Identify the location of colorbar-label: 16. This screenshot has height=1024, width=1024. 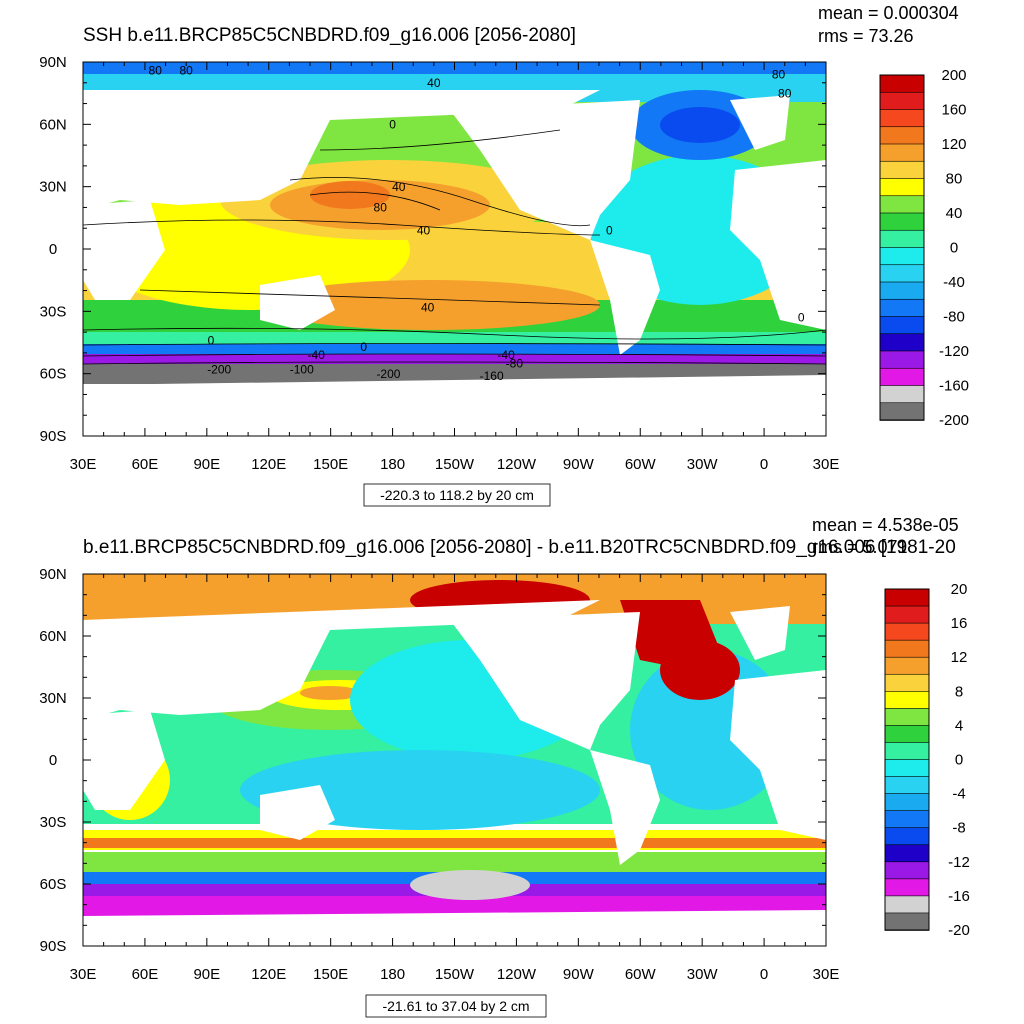
(959, 623).